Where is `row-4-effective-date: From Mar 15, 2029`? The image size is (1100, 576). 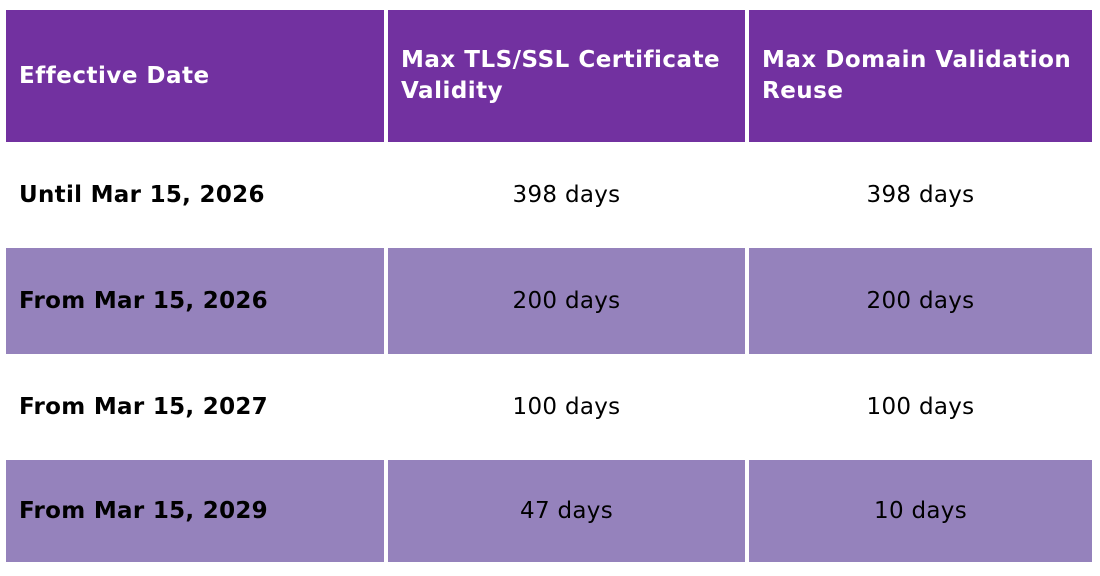 row-4-effective-date: From Mar 15, 2029 is located at coordinates (195, 511).